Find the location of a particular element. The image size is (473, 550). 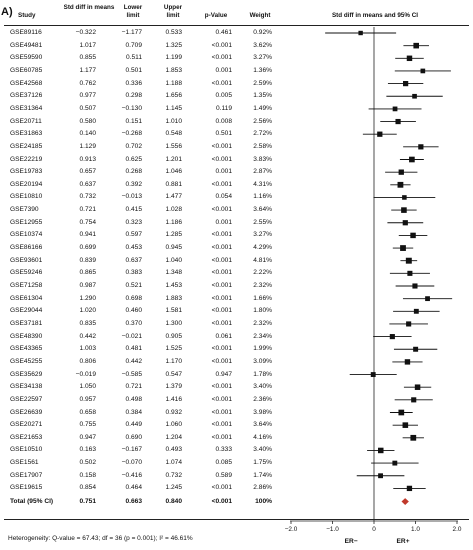

std-diff-value: 0.751 is located at coordinates (87, 501).